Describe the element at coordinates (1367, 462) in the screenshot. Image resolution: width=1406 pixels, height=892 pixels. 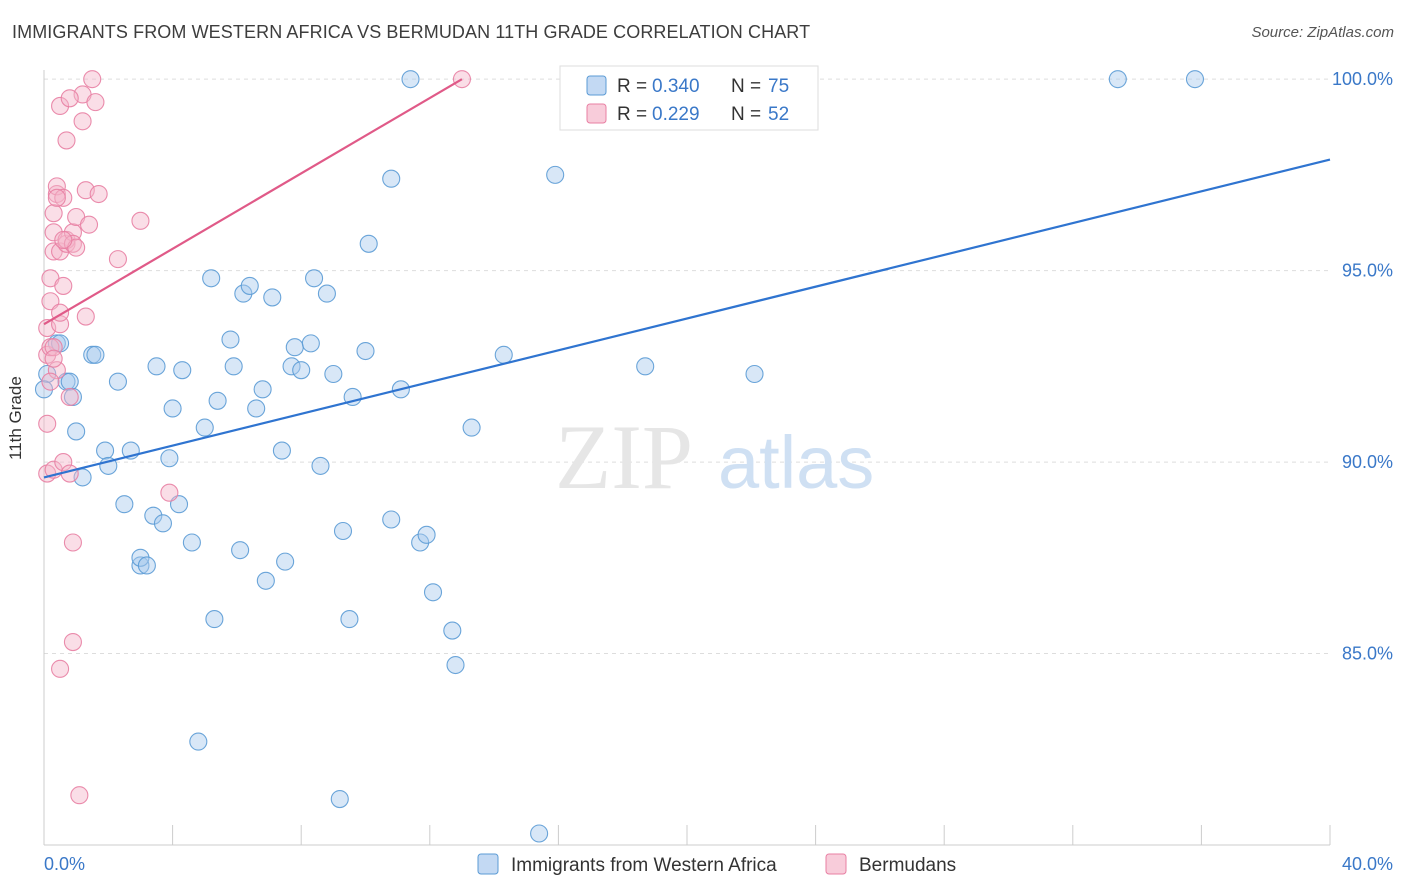
I see `y-tick-label: 90.0%` at that location.